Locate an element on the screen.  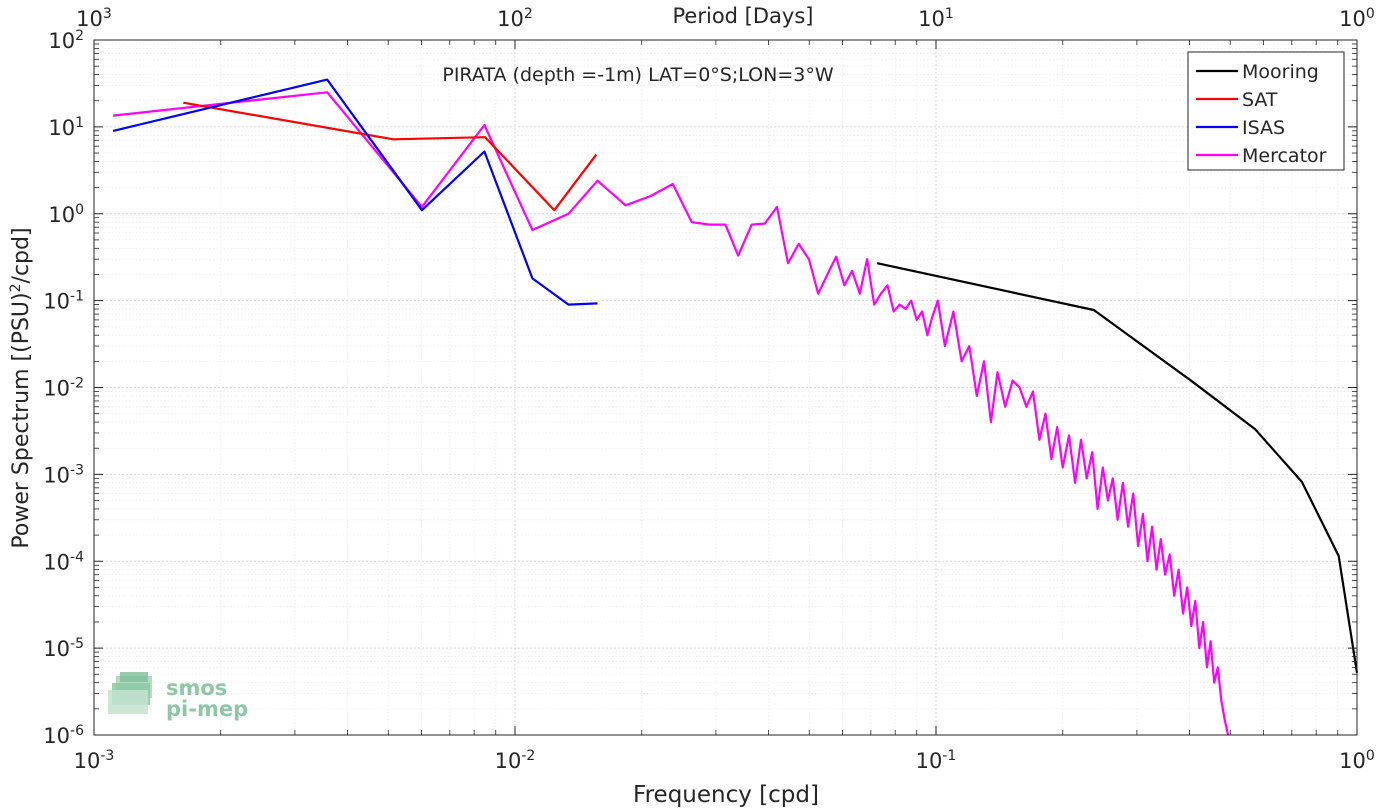
top-tick-labels: 103 102 101 100 is located at coordinates (725, 18).